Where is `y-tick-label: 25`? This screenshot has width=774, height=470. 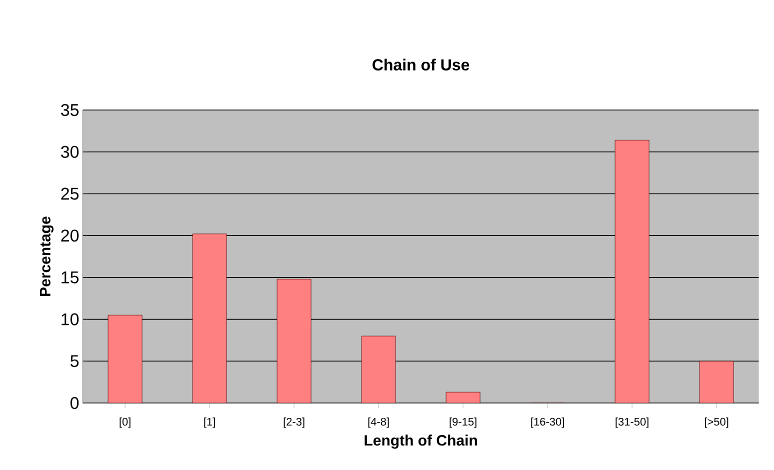 y-tick-label: 25 is located at coordinates (70, 194).